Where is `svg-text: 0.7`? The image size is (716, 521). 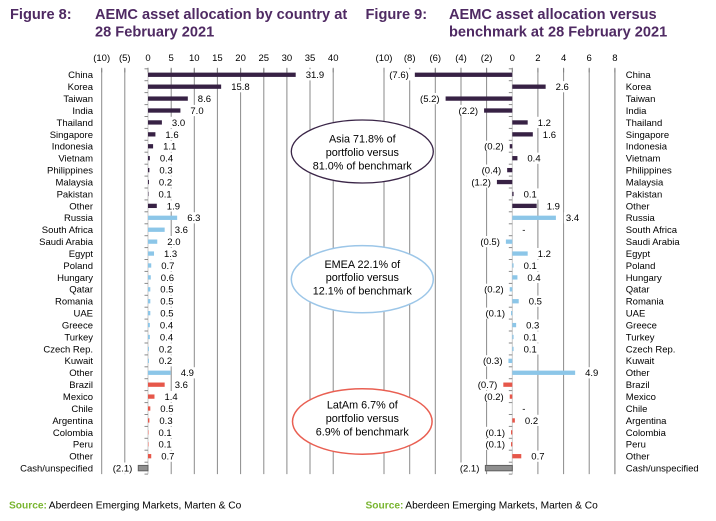 svg-text: 0.7 is located at coordinates (167, 457).